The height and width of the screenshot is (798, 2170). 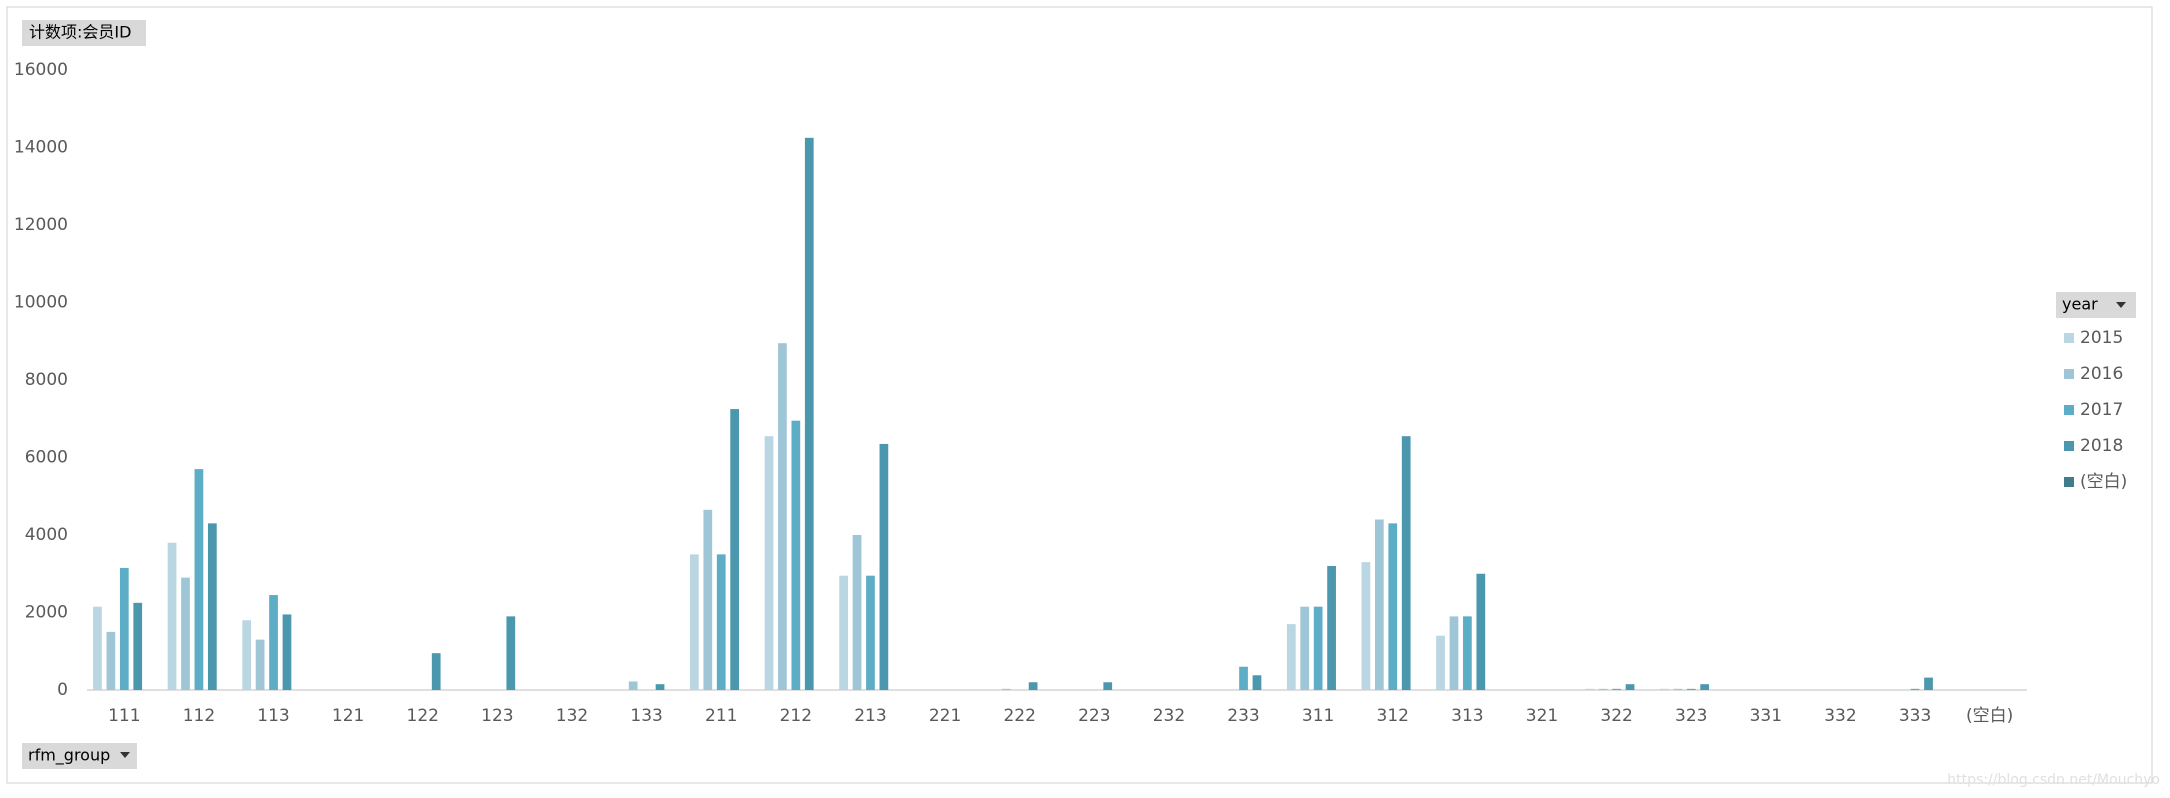 What do you see at coordinates (945, 716) in the screenshot?
I see `x-tick-label: 221` at bounding box center [945, 716].